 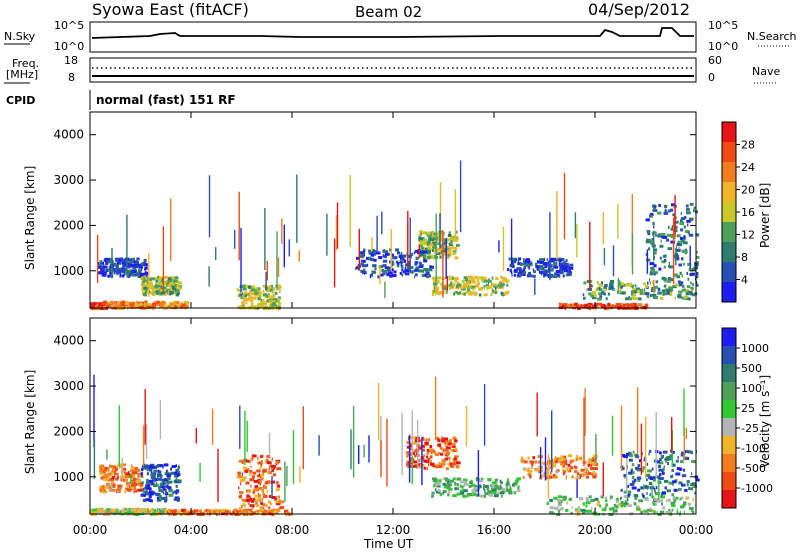 What do you see at coordinates (729, 427) in the screenshot?
I see `velocity-colorbar-swatch` at bounding box center [729, 427].